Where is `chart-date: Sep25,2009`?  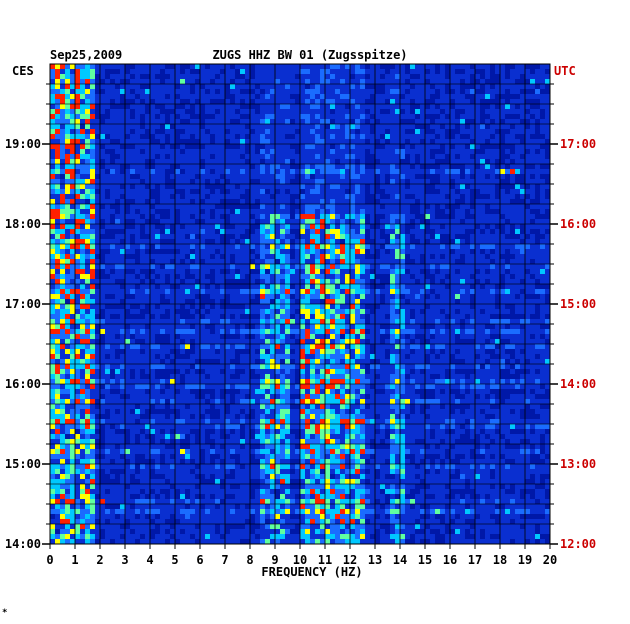
chart-date: Sep25,2009 is located at coordinates (86, 55).